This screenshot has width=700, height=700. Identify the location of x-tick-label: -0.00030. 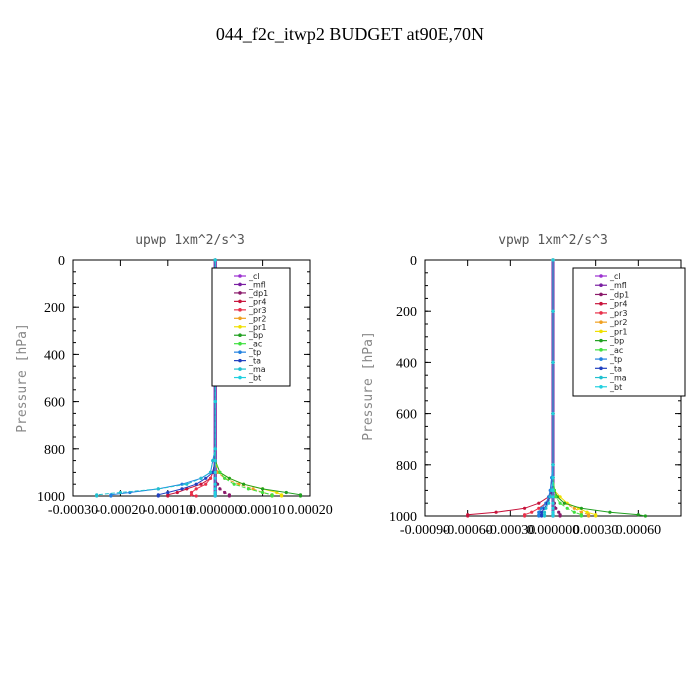
(73, 510).